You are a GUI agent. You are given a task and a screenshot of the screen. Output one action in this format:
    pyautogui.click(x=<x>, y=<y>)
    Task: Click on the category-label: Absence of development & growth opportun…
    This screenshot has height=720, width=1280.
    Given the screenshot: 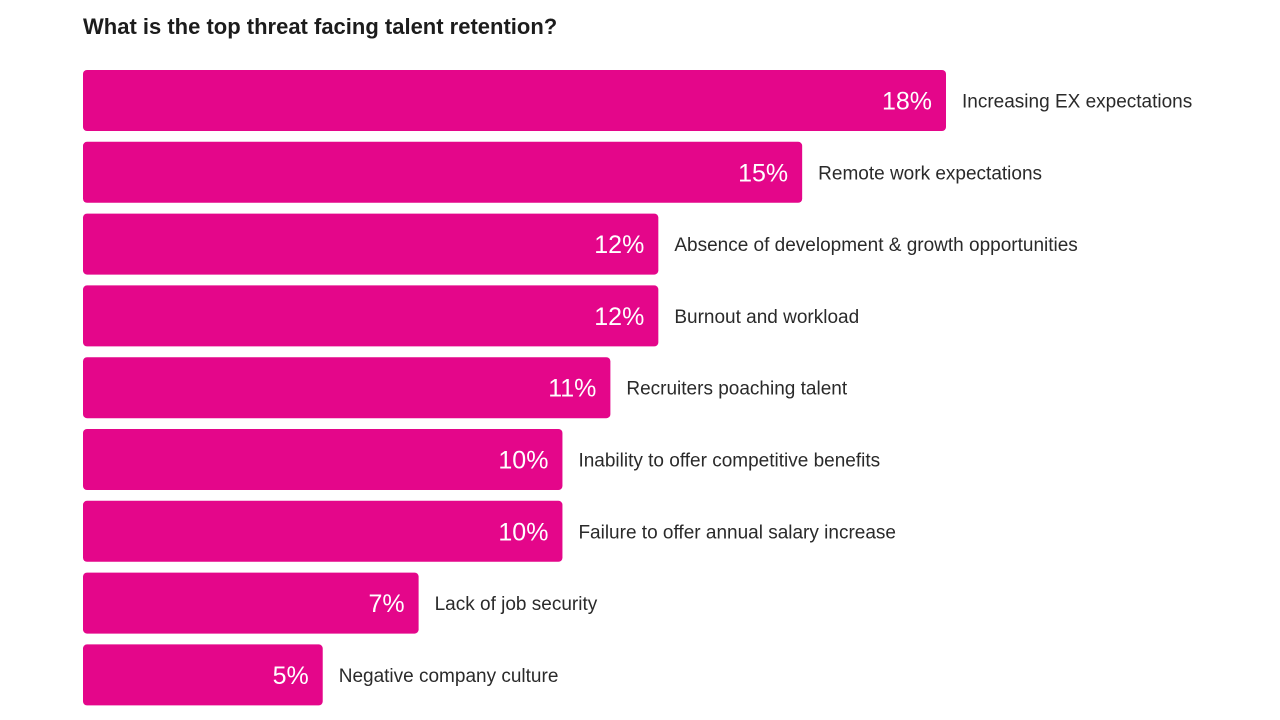 What is the action you would take?
    pyautogui.click(x=875, y=245)
    